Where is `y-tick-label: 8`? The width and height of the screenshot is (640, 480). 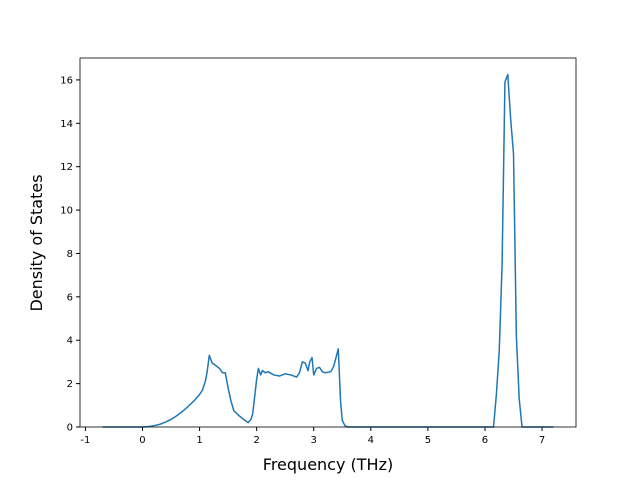
y-tick-label: 8 is located at coordinates (70, 254).